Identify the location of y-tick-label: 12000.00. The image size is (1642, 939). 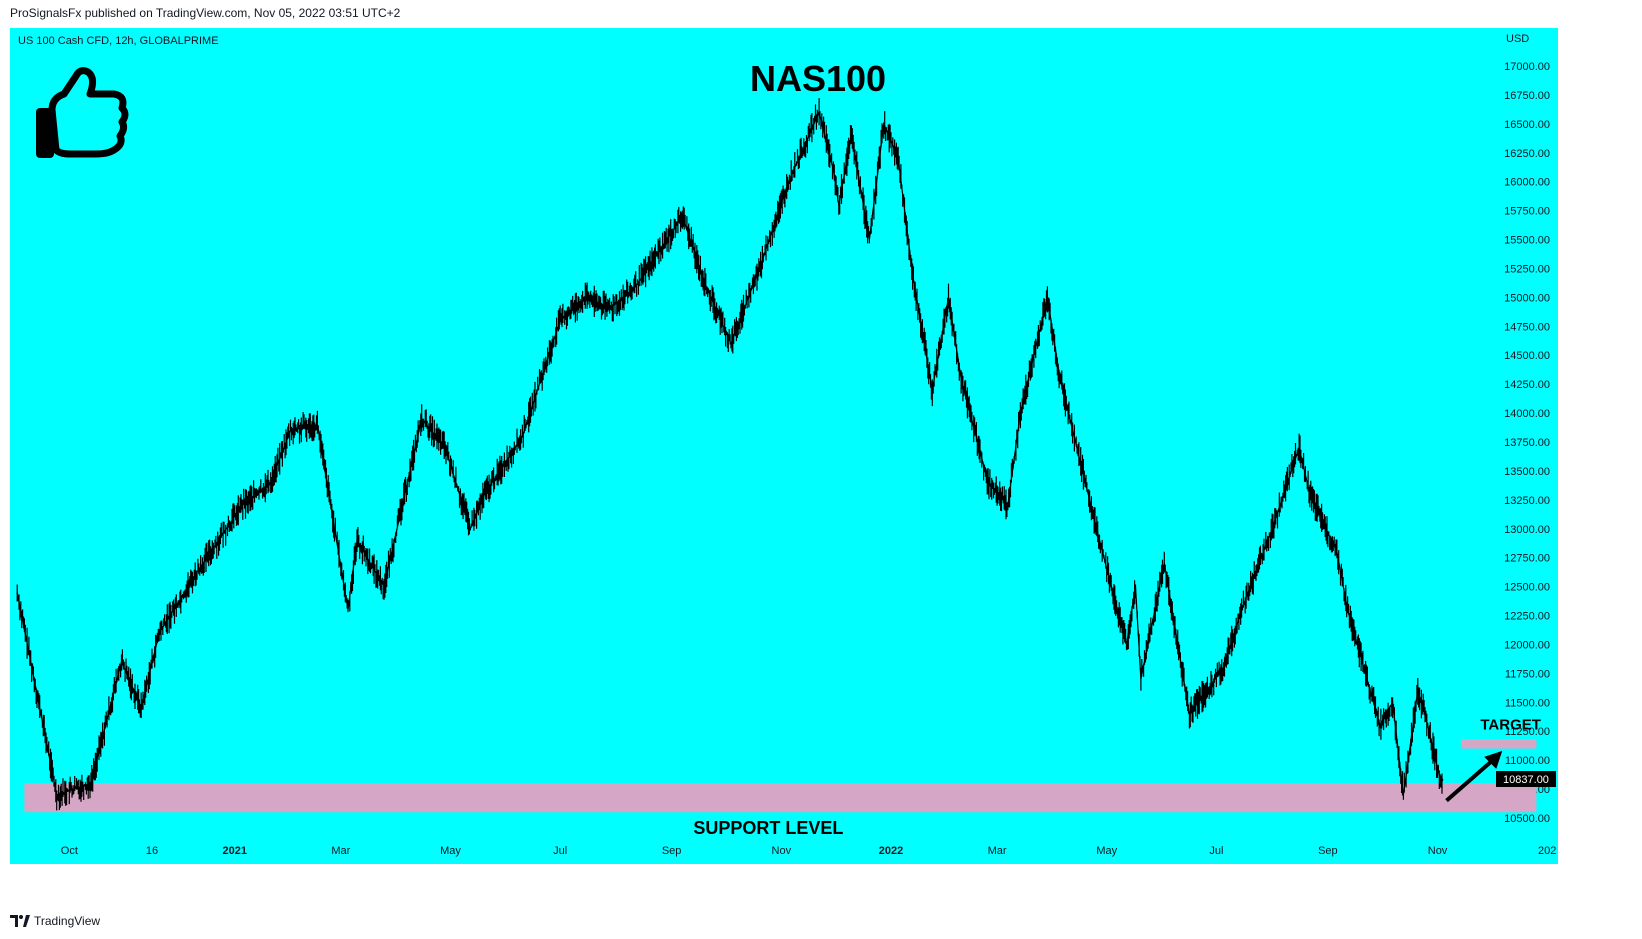
(1527, 645).